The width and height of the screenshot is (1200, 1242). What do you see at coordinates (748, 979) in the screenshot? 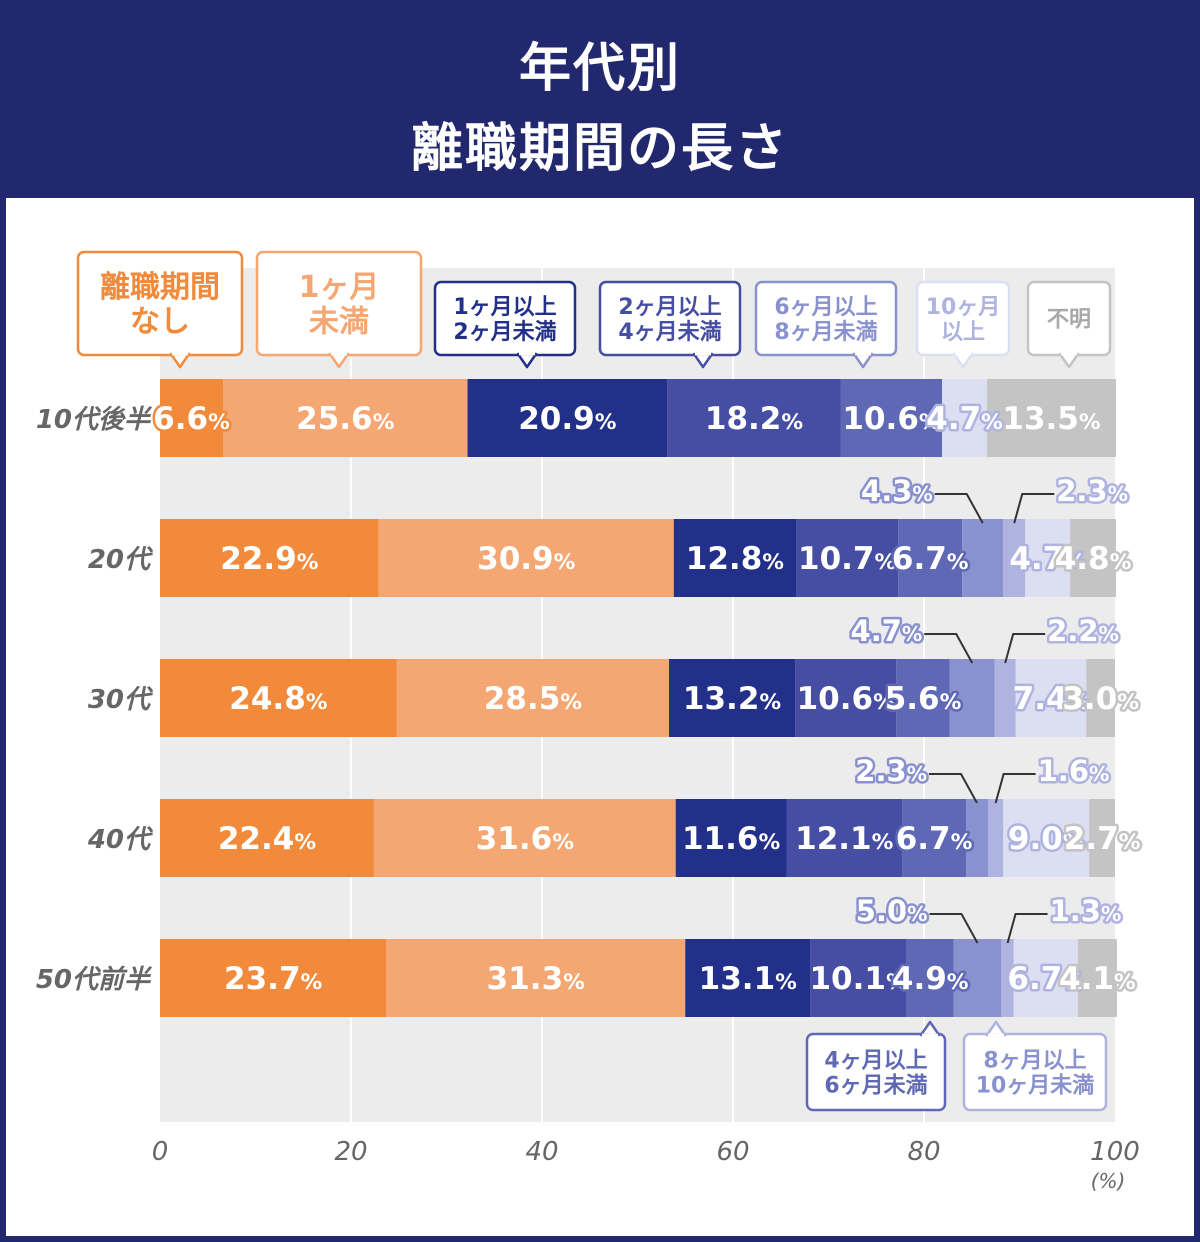
I see `data-label: 13.1%` at bounding box center [748, 979].